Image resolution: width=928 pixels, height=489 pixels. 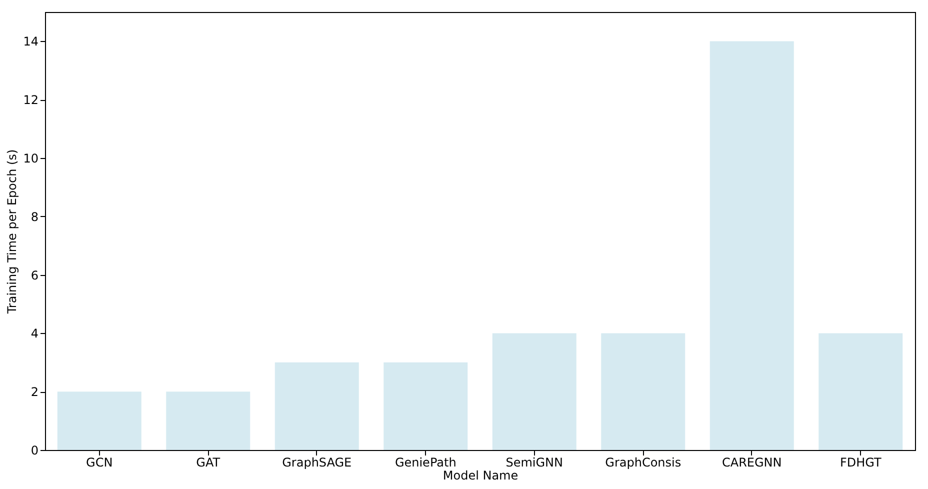 What do you see at coordinates (861, 463) in the screenshot?
I see `x-tick-label: FDHGT` at bounding box center [861, 463].